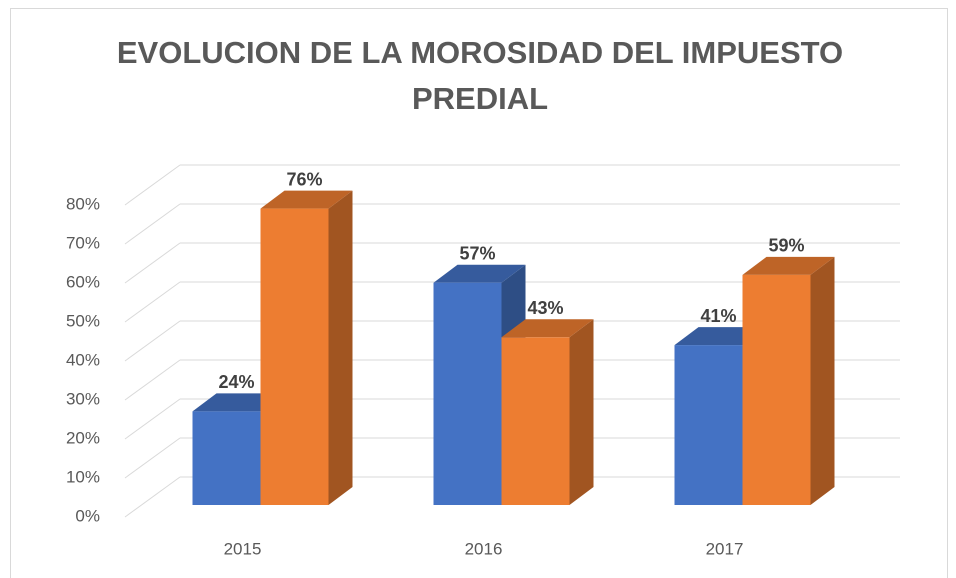 The image size is (956, 578). What do you see at coordinates (786, 246) in the screenshot?
I see `value-label: 59%` at bounding box center [786, 246].